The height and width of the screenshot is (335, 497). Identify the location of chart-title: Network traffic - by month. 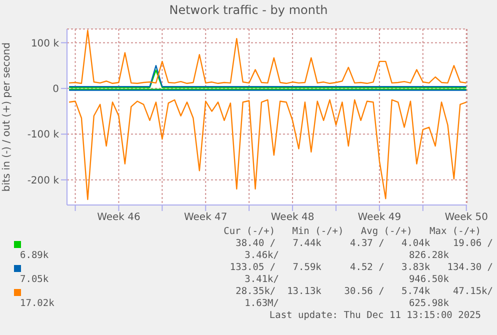
(248, 10).